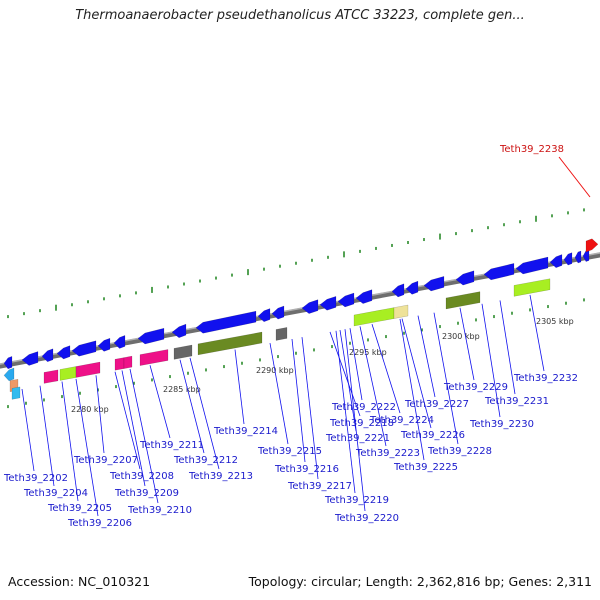 The image size is (600, 600). Describe the element at coordinates (99, 523) in the screenshot. I see `gene-label: Teth39_2206` at that location.